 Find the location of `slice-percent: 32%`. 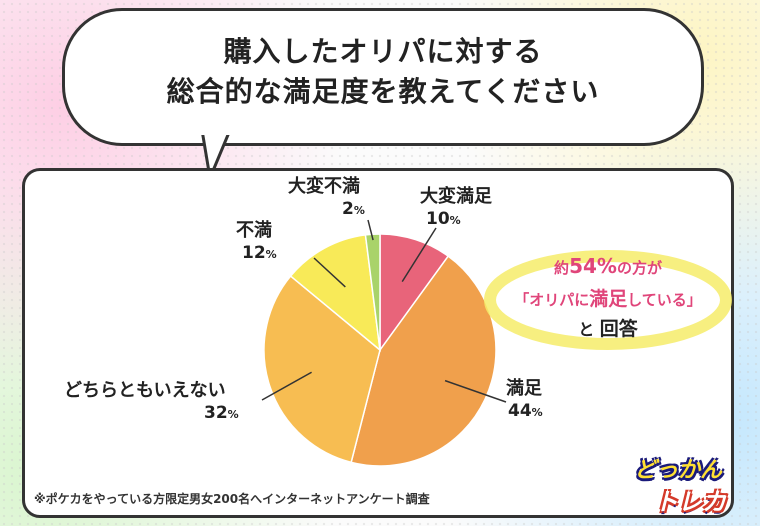

slice-percent: 32% is located at coordinates (221, 413).